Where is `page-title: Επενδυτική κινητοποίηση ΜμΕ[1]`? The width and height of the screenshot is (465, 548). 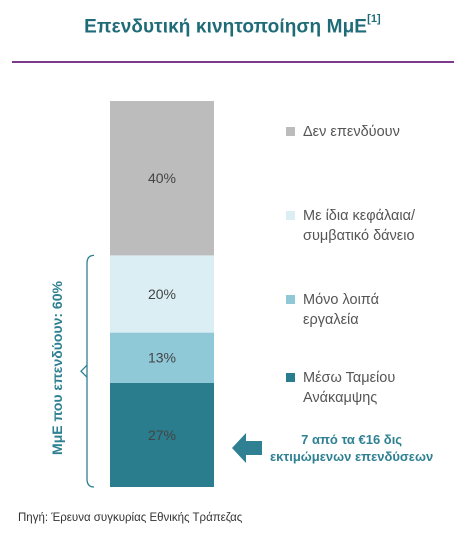
page-title: Επενδυτική κινητοποίηση ΜμΕ[1] is located at coordinates (232, 25).